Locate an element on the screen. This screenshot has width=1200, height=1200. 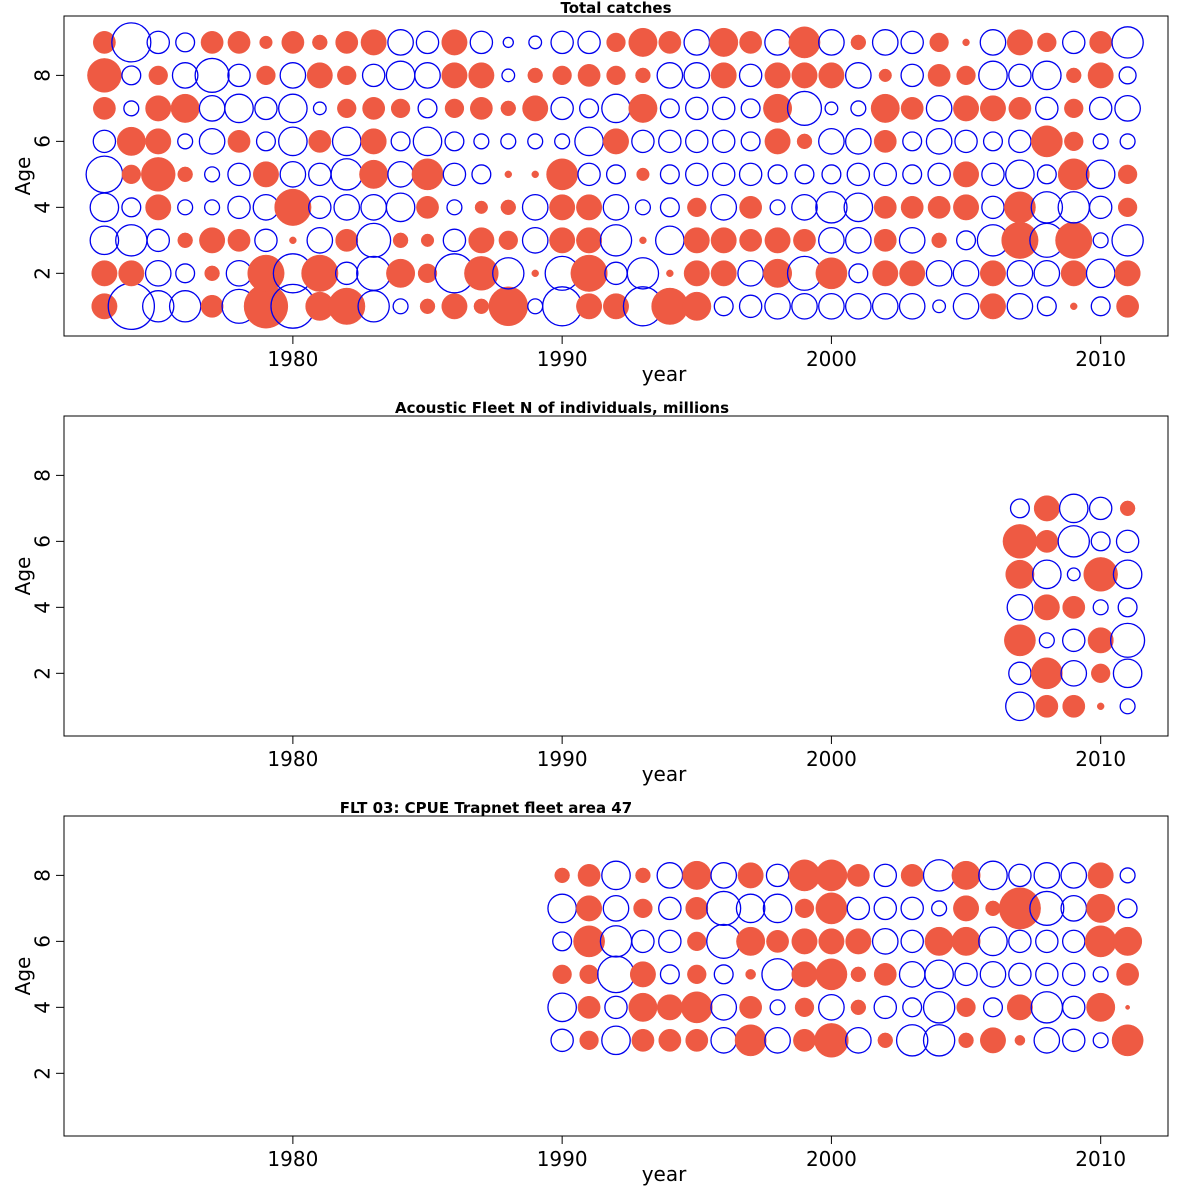
y-tick-label: 2 is located at coordinates (43, 1073).